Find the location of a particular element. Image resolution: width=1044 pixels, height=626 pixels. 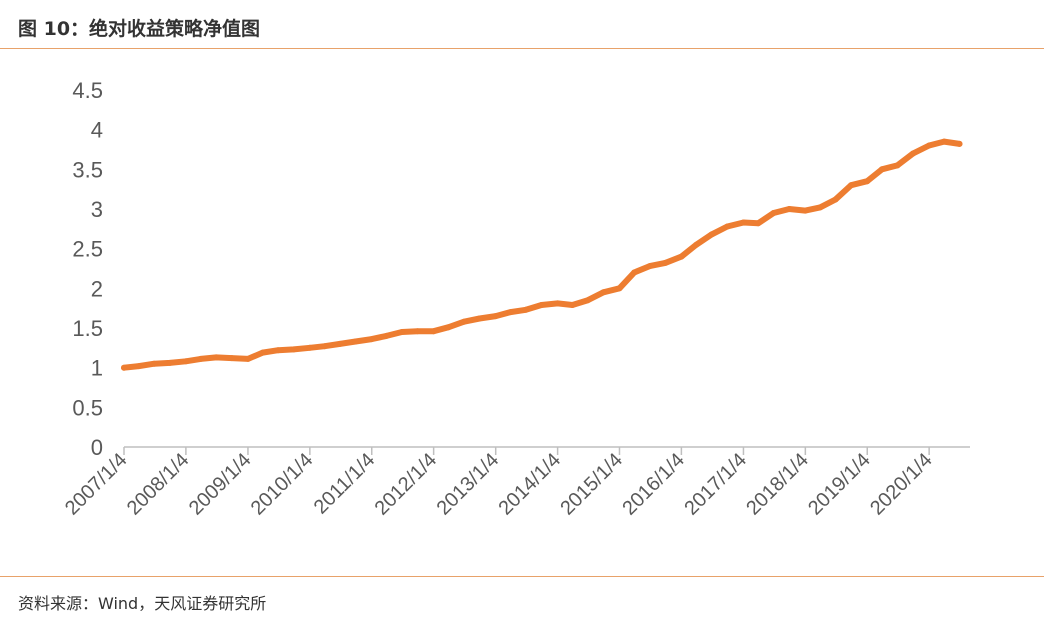

x-tick-label: 2016/1/4 is located at coordinates (653, 484).